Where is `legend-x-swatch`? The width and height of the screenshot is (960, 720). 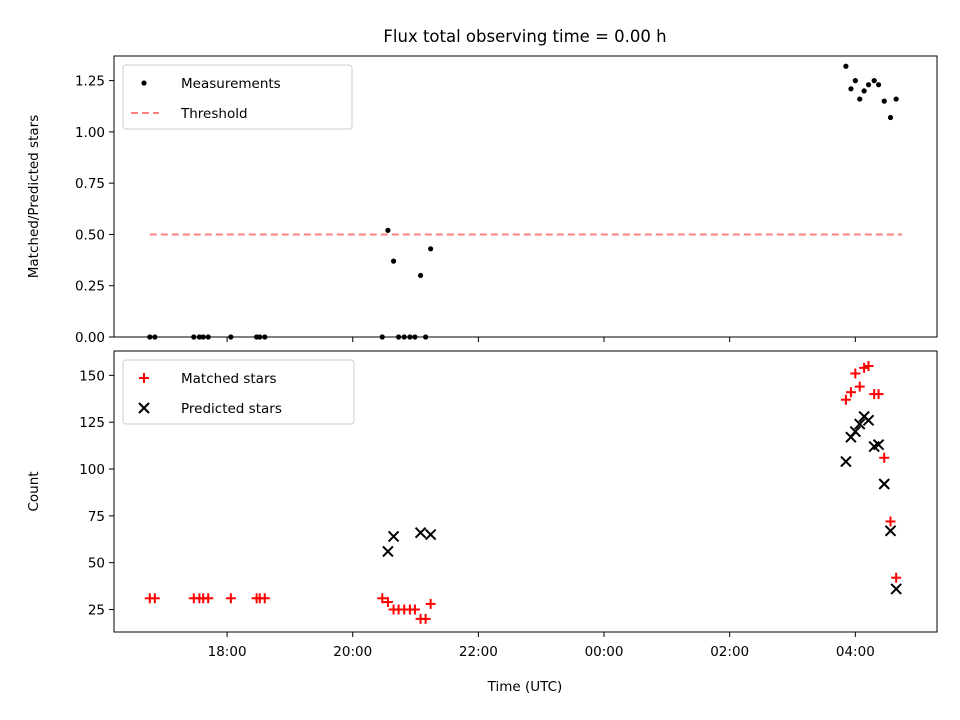
legend-x-swatch is located at coordinates (144, 408).